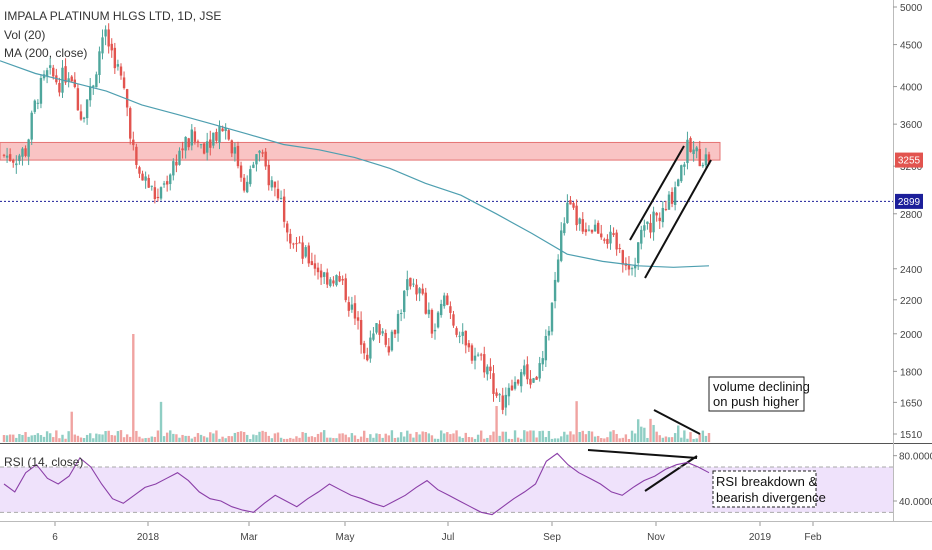 Image resolution: width=932 pixels, height=550 pixels. Describe the element at coordinates (909, 160) in the screenshot. I see `current-price-badge` at that location.